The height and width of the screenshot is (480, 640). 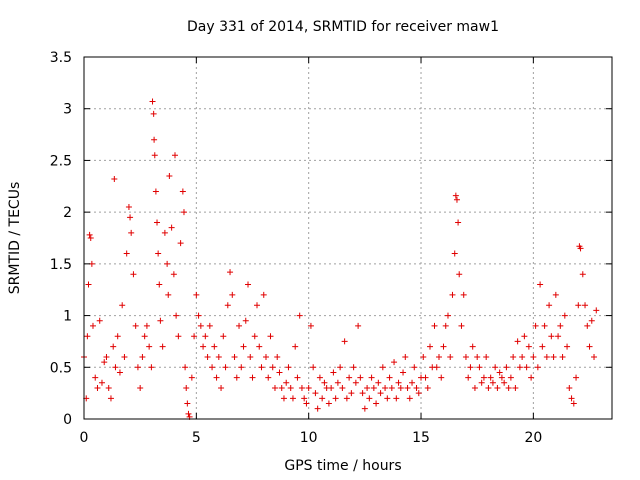 I want to click on y-tick-label: 3.5, so click(x=61, y=58).